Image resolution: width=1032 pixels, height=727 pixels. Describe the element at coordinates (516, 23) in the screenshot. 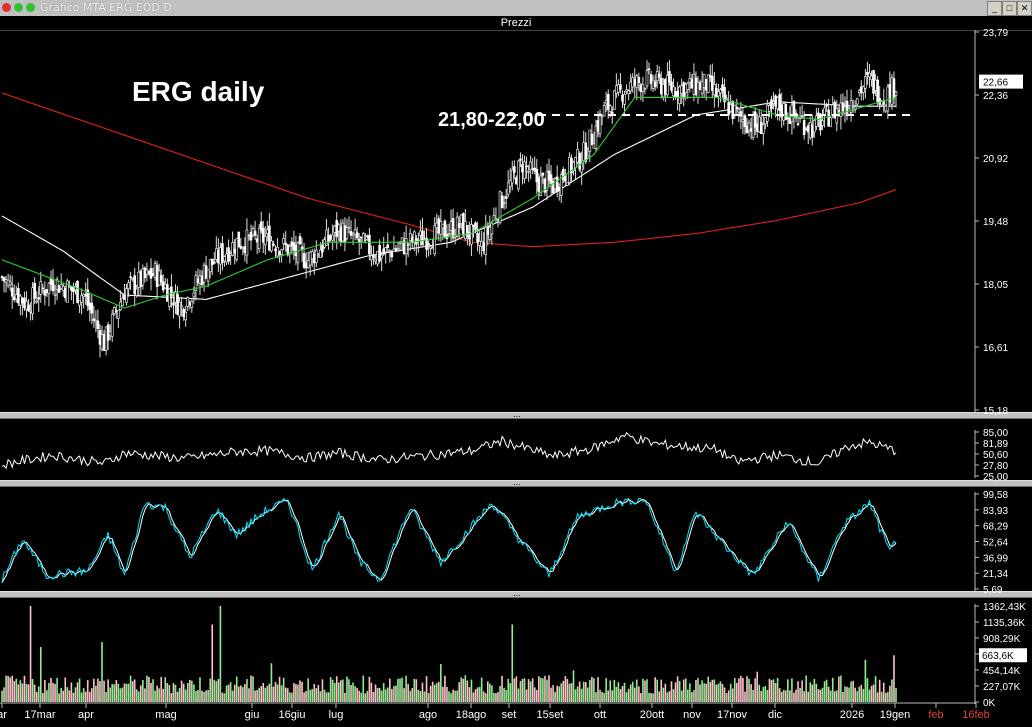

I see `panel-title: Prezzi` at that location.